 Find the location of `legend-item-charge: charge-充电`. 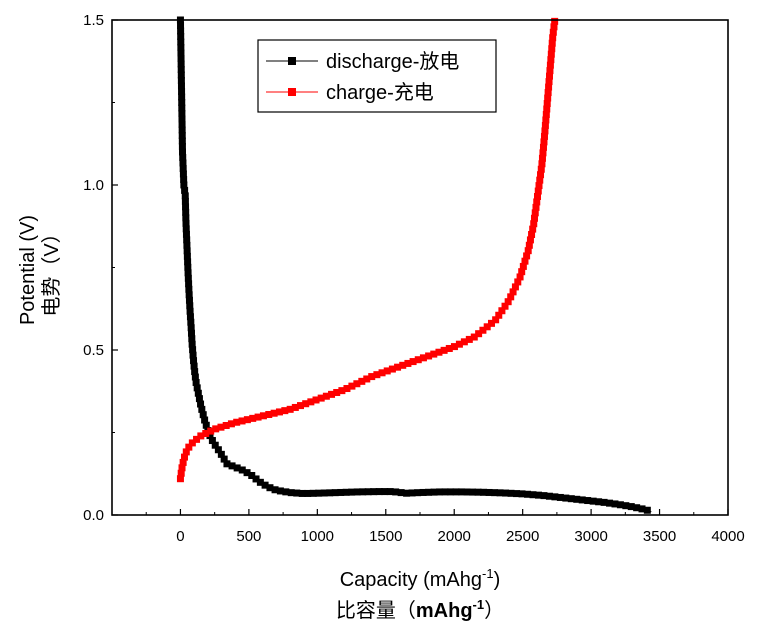

legend-item-charge: charge-充电 is located at coordinates (350, 92).